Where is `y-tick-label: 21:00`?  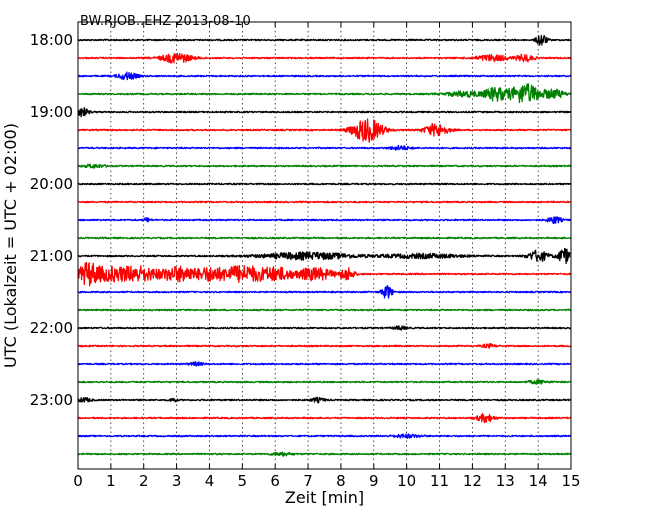
y-tick-label: 21:00 is located at coordinates (51, 256).